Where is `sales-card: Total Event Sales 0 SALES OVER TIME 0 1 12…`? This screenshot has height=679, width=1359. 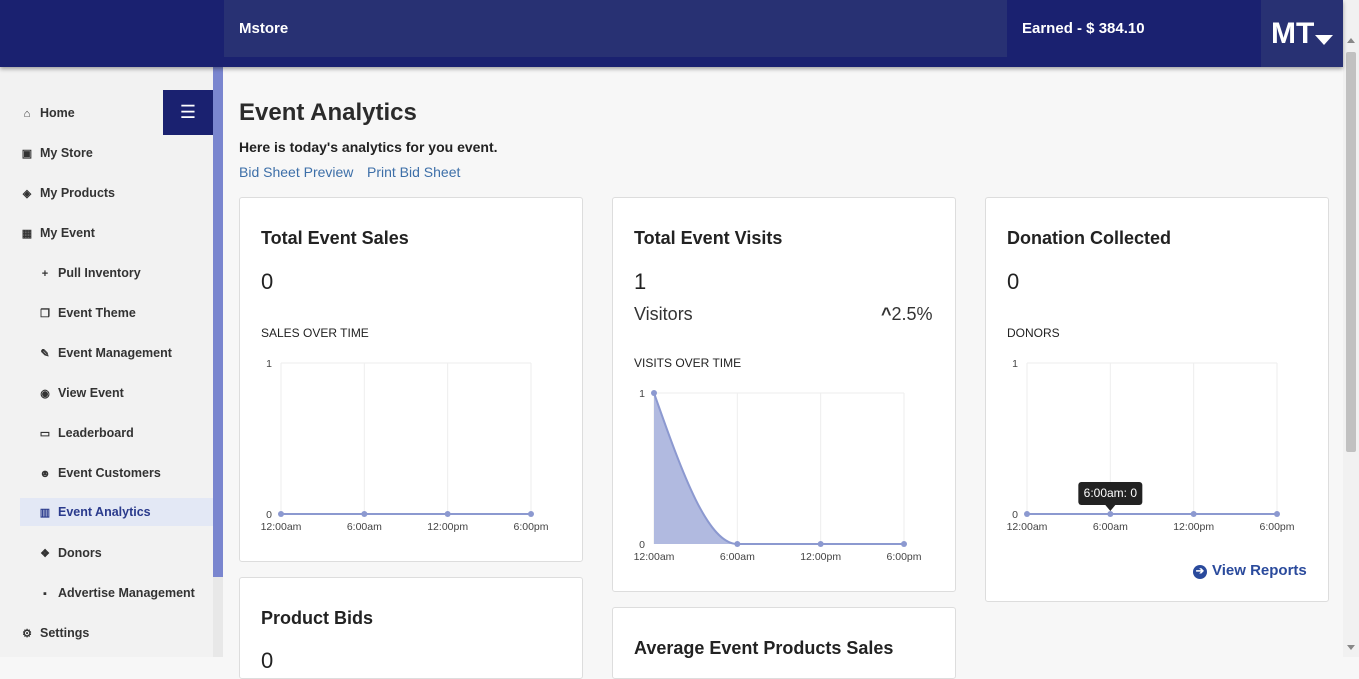 sales-card: Total Event Sales 0 SALES OVER TIME 0 1 12… is located at coordinates (411, 379).